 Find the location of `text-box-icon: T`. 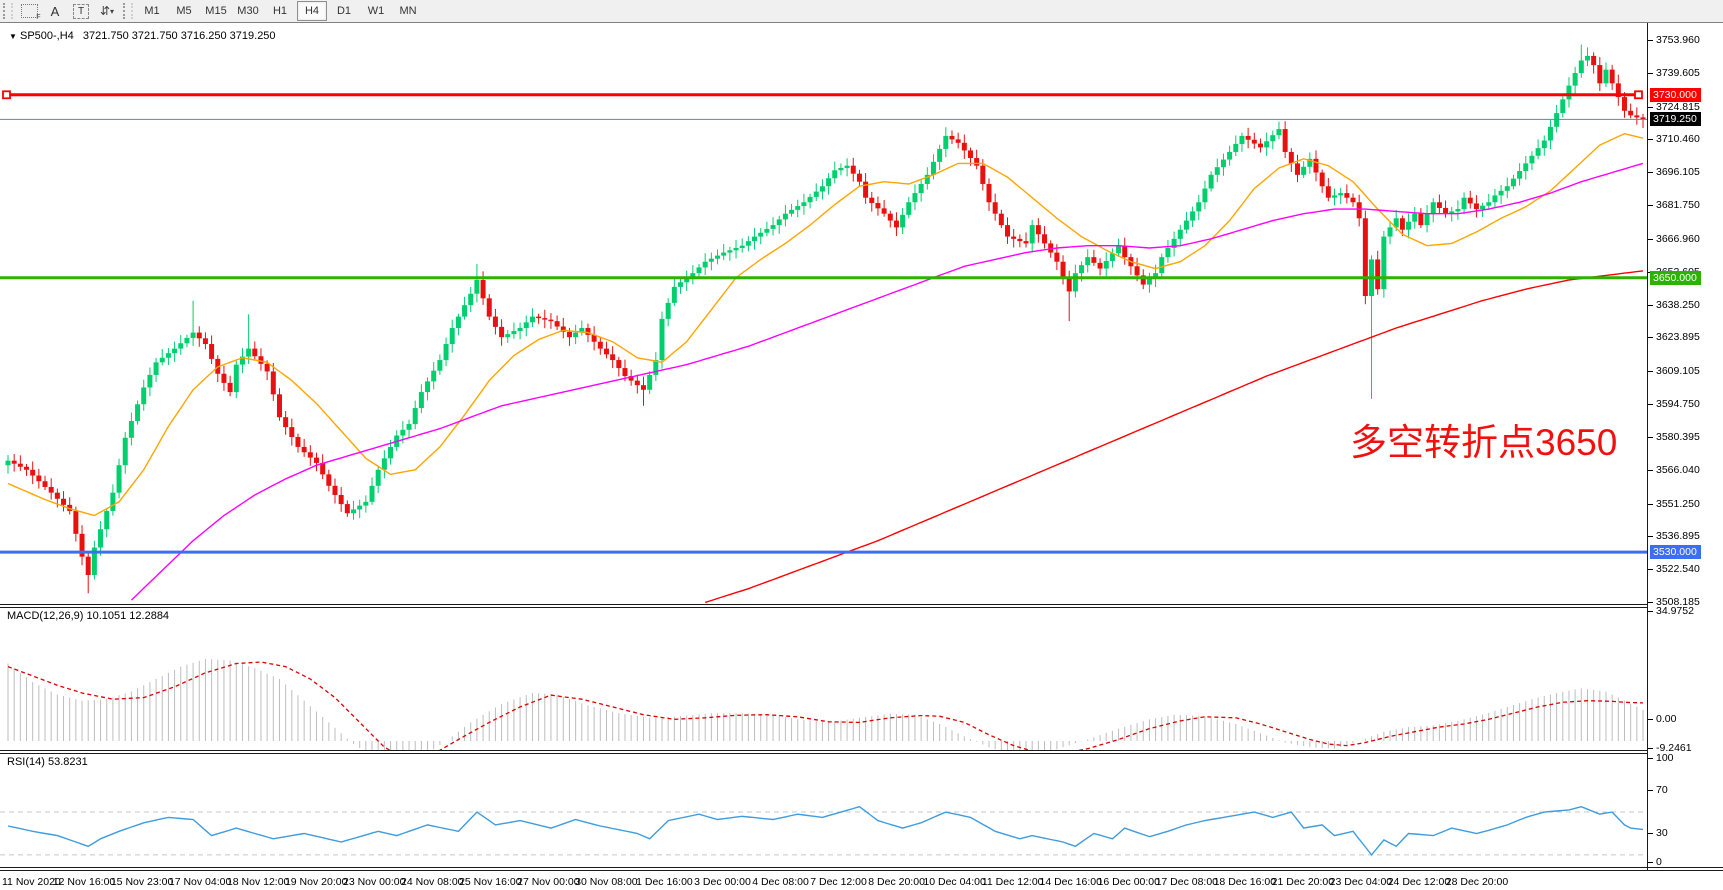

text-box-icon: T is located at coordinates (81, 11).